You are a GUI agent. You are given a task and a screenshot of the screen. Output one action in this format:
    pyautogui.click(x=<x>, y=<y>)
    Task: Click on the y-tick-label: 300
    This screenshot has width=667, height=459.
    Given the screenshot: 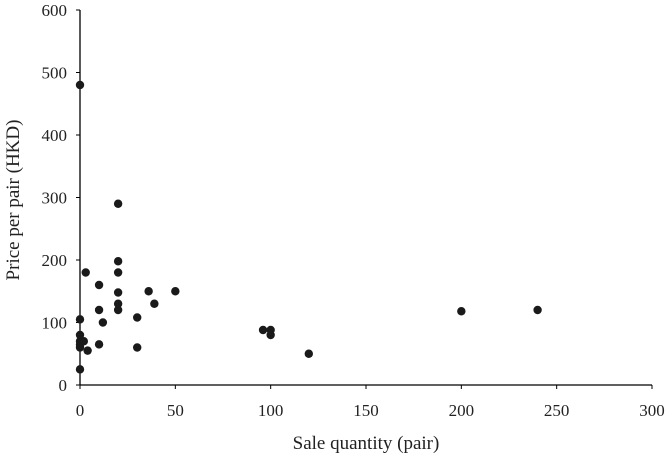 What is the action you would take?
    pyautogui.click(x=55, y=198)
    